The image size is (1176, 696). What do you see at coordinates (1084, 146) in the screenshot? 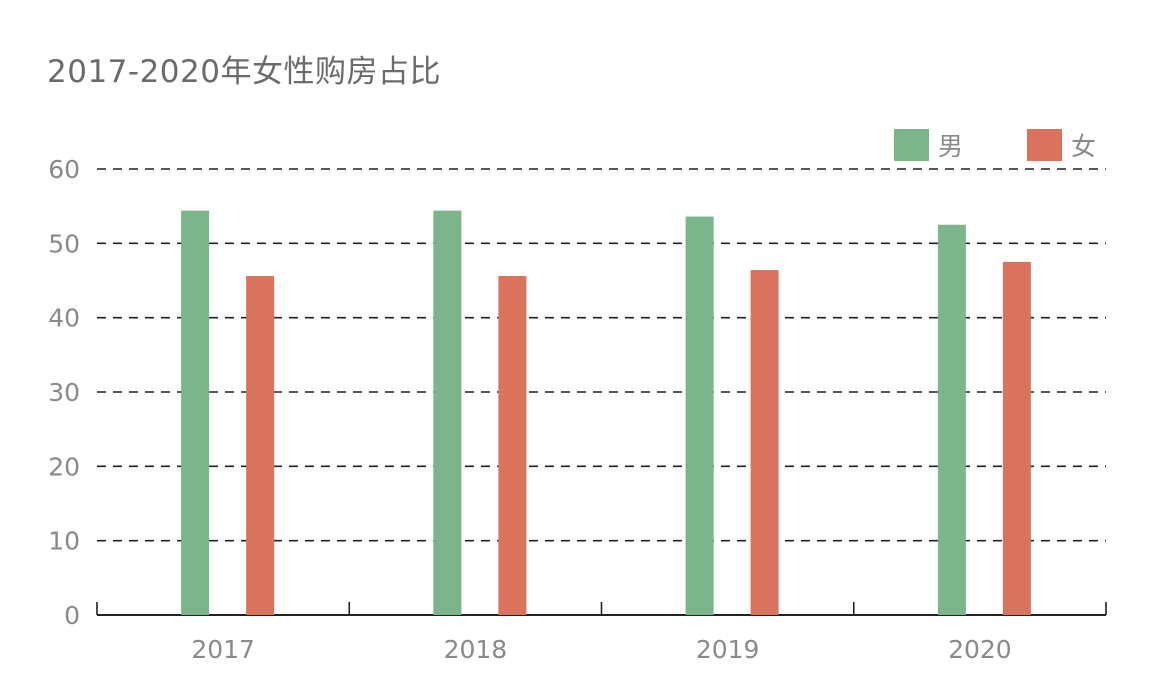
I see `legend-label-female: 女` at bounding box center [1084, 146].